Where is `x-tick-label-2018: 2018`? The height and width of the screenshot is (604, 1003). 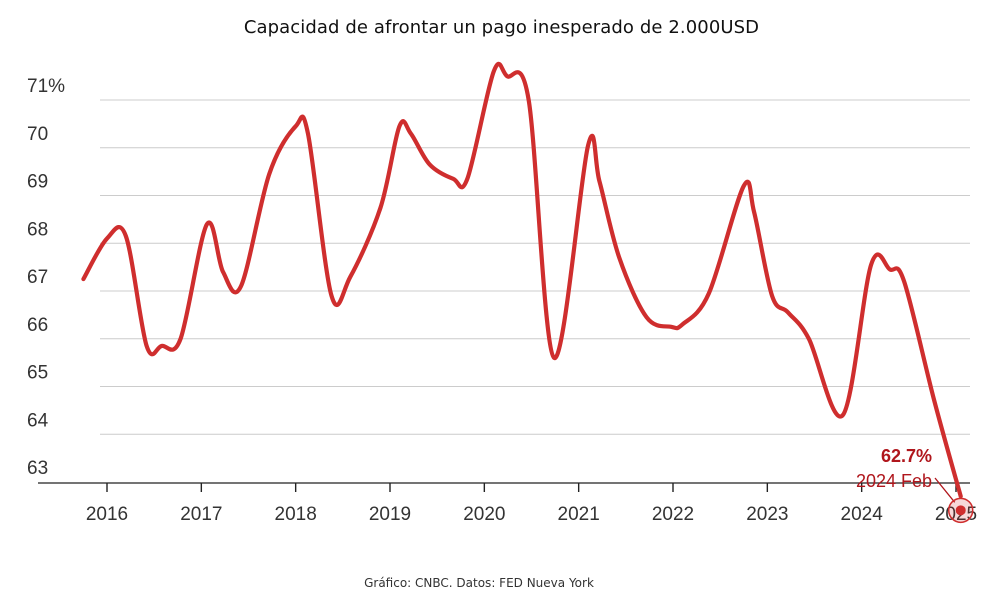
x-tick-label-2018: 2018 is located at coordinates (296, 514).